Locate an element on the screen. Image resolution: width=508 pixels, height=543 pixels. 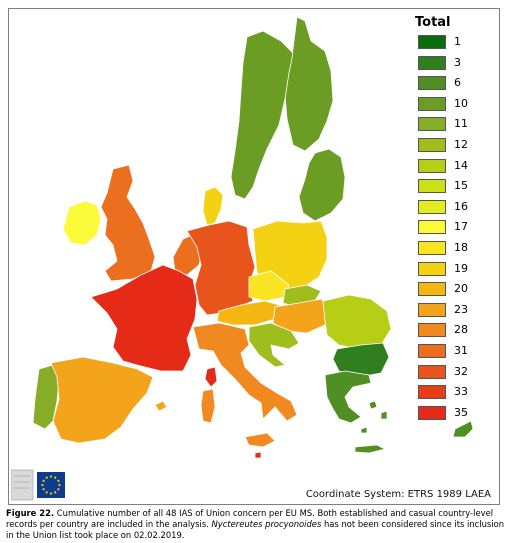
region-italy is located at coordinates (245, 372).